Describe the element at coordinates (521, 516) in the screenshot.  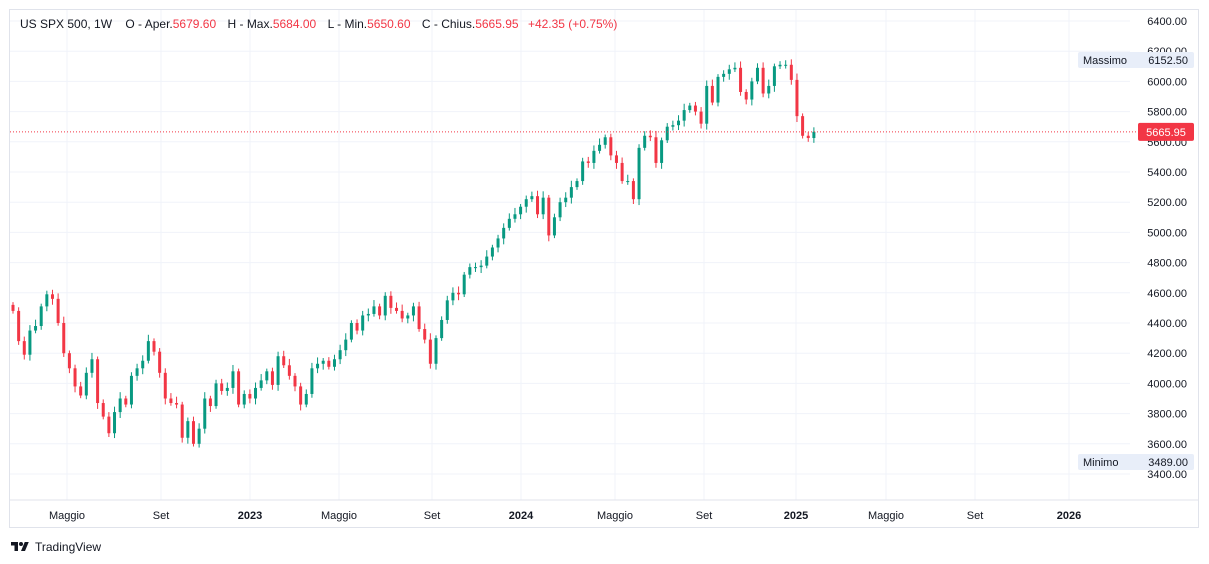
I see `x-tick-label: 2024` at that location.